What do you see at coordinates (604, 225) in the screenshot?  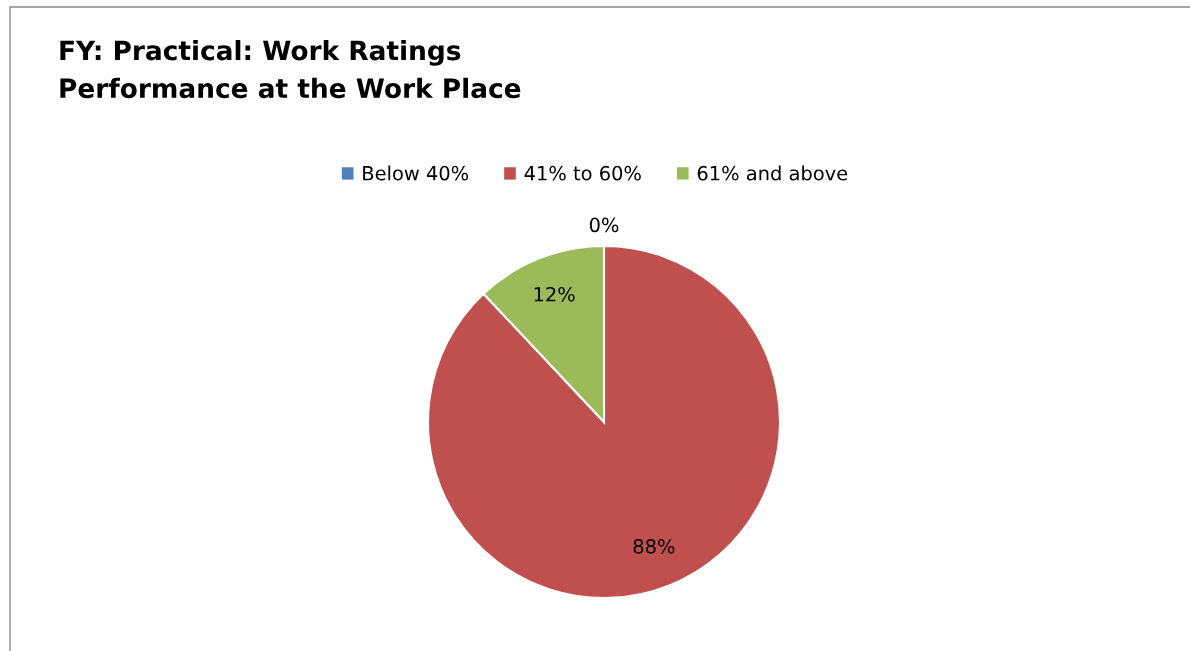 I see `text: 0%` at bounding box center [604, 225].